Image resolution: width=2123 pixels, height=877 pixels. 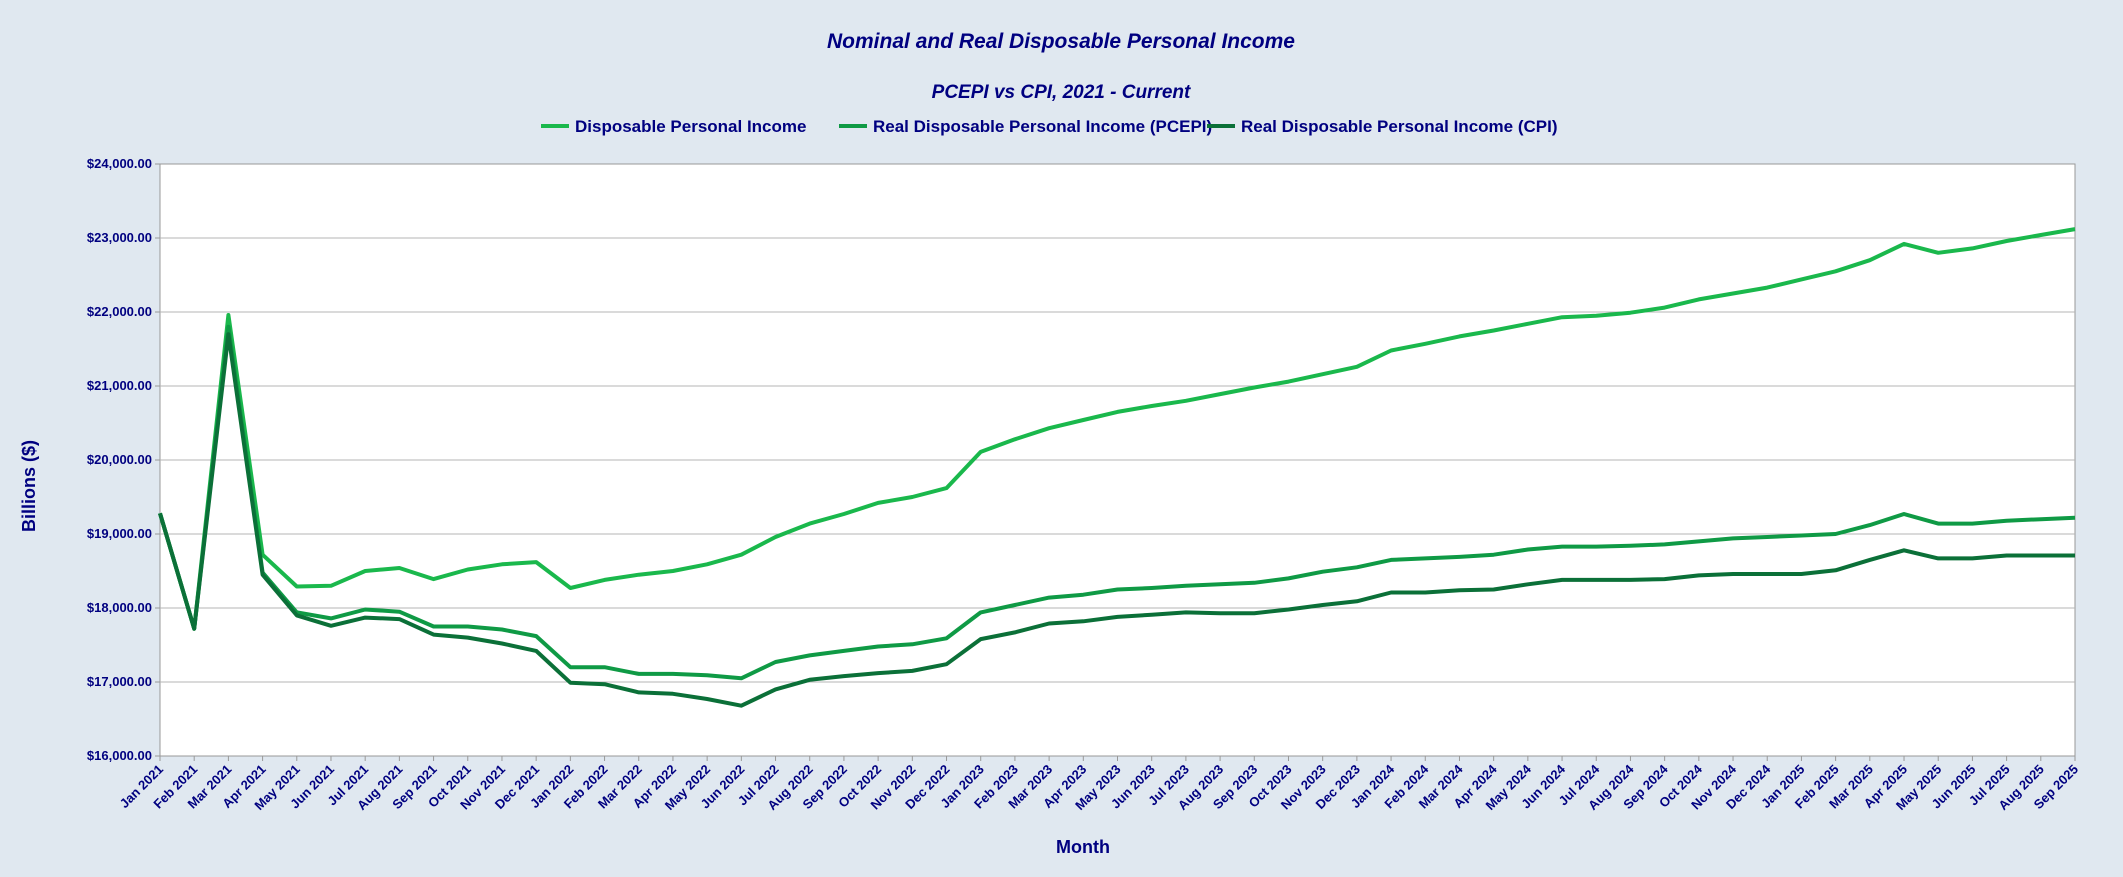 What do you see at coordinates (119, 237) in the screenshot?
I see `y-tick-label: $23,000.00` at bounding box center [119, 237].